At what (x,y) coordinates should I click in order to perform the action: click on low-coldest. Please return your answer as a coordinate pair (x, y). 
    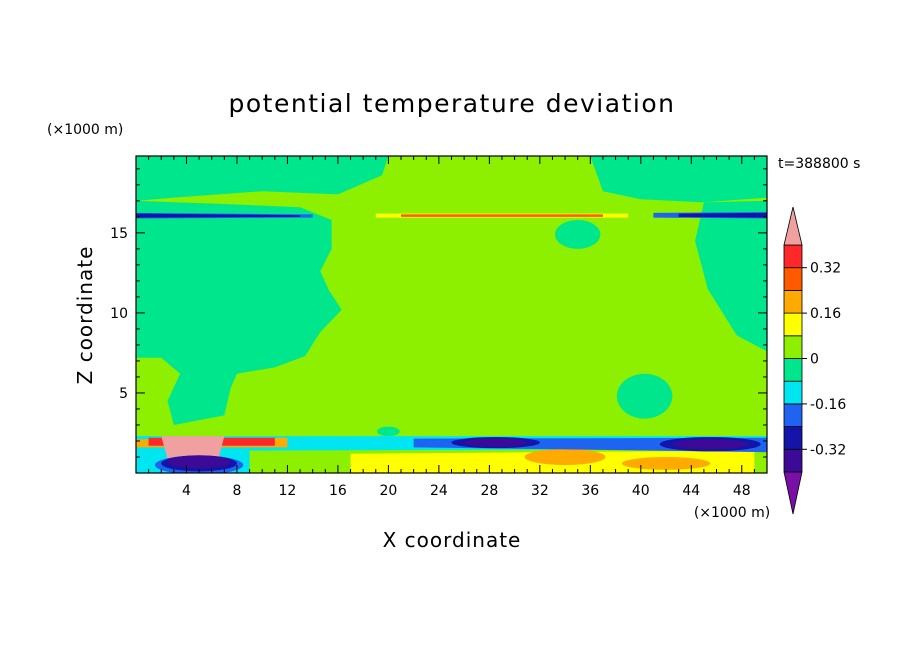
    Looking at the image, I should click on (199, 462).